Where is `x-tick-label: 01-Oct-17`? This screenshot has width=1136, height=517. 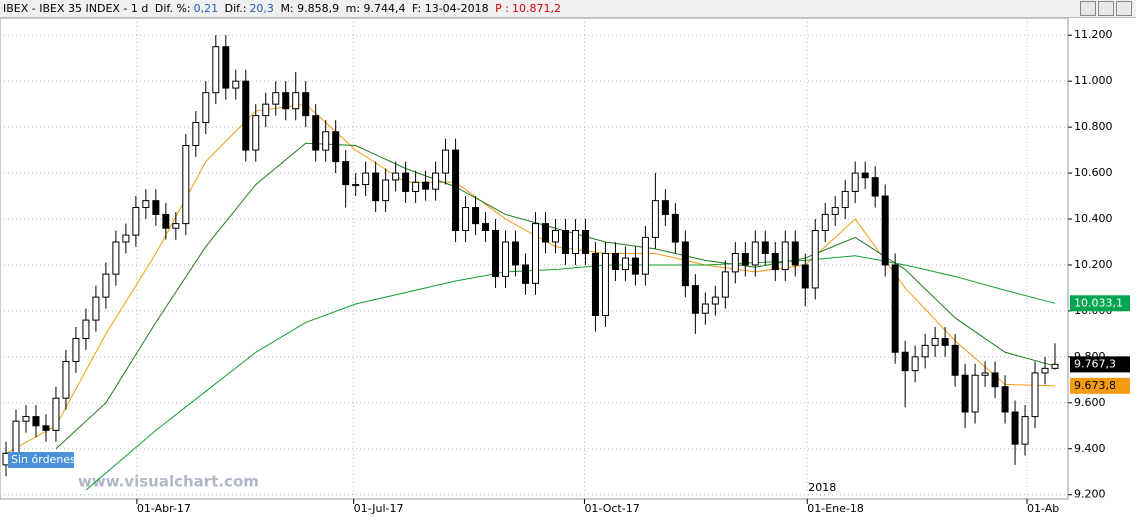
x-tick-label: 01-Oct-17 is located at coordinates (611, 508).